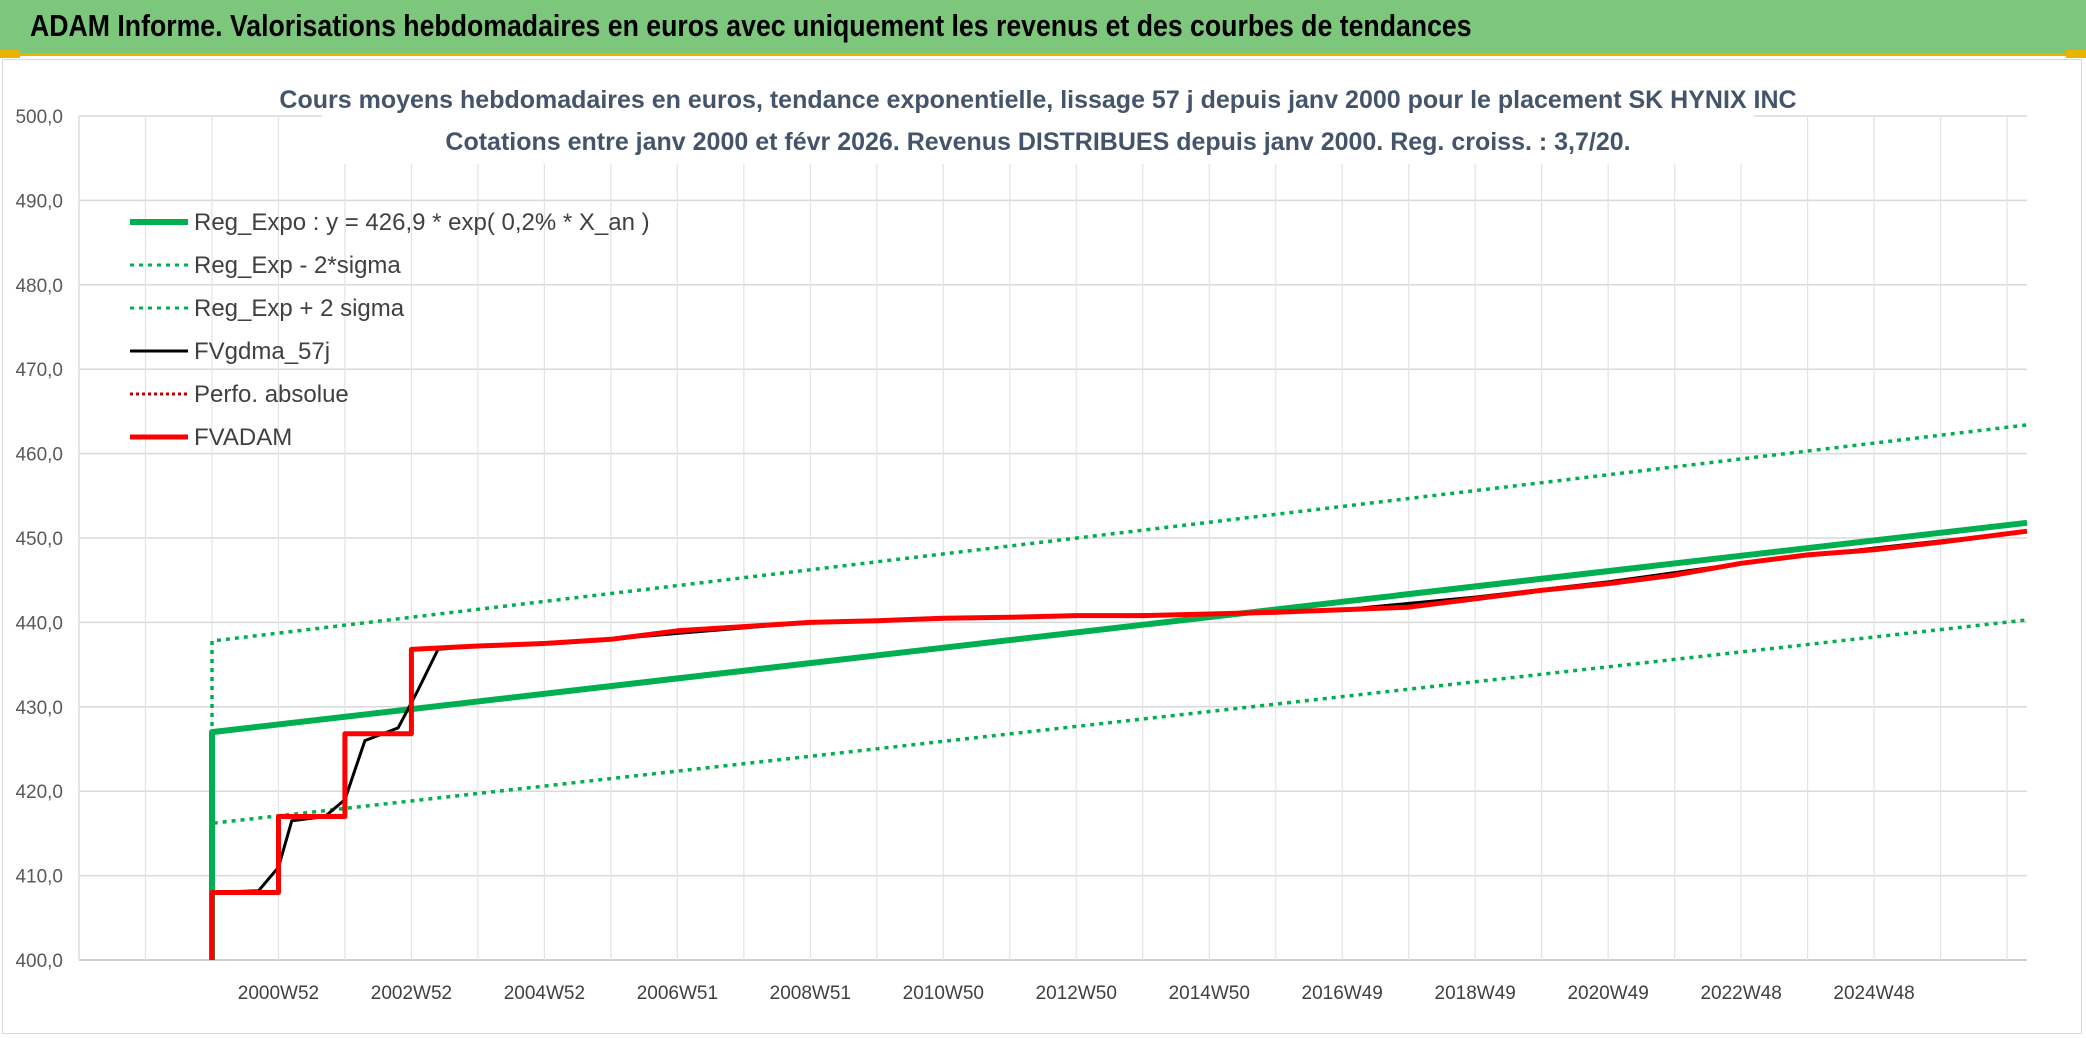 The image size is (2086, 1038). I want to click on x-tick-label: 2014W50, so click(1209, 993).